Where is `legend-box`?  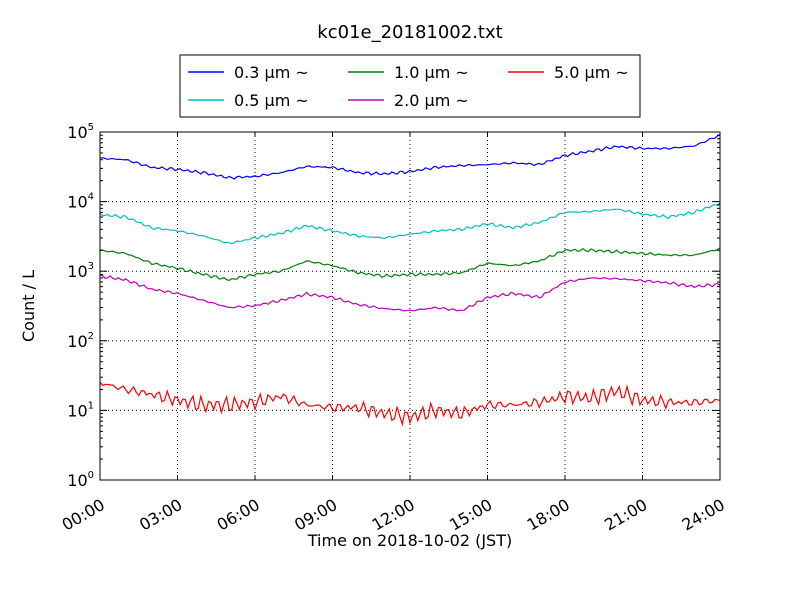 legend-box is located at coordinates (410, 86).